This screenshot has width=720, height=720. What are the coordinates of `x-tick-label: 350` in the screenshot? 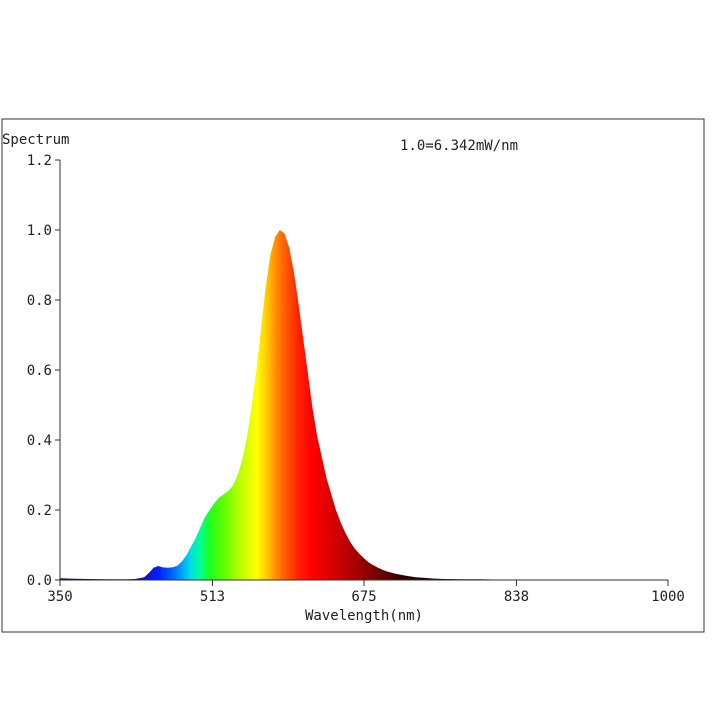 It's located at (59, 597).